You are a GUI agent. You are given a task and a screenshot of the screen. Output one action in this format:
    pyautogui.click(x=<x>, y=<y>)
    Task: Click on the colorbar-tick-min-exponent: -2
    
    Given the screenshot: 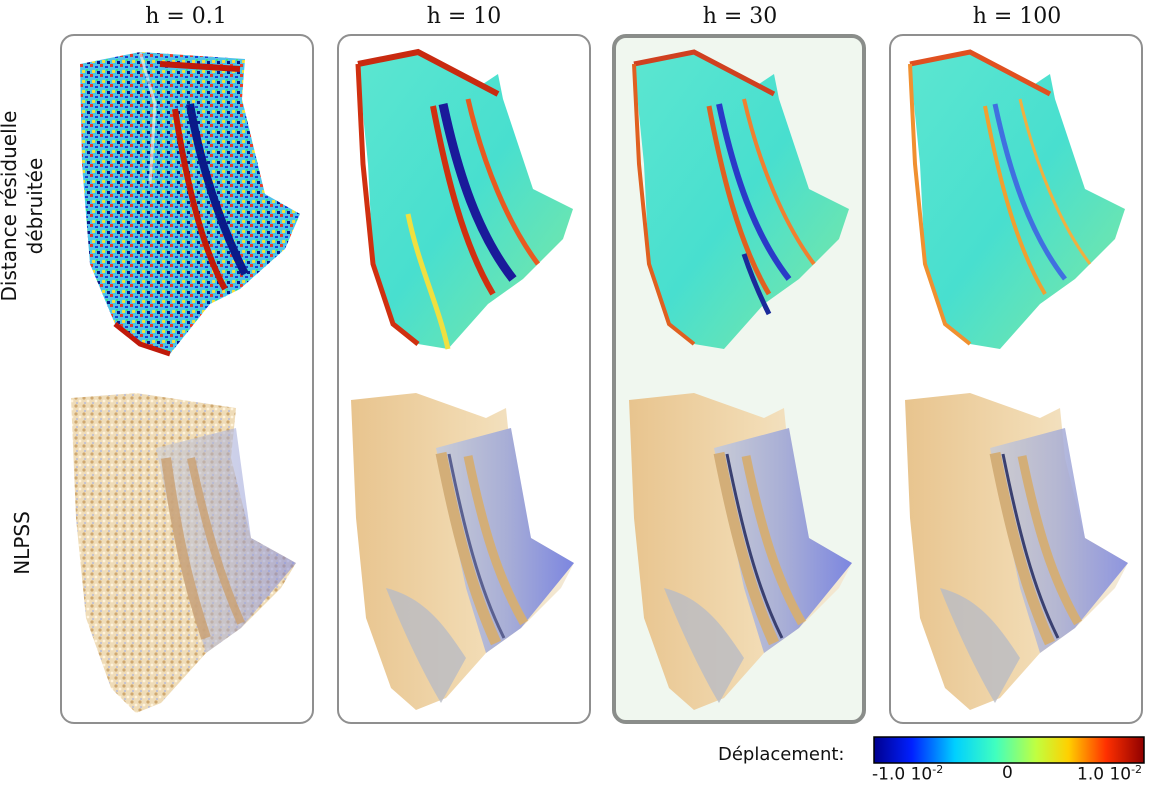 What is the action you would take?
    pyautogui.click(x=938, y=769)
    